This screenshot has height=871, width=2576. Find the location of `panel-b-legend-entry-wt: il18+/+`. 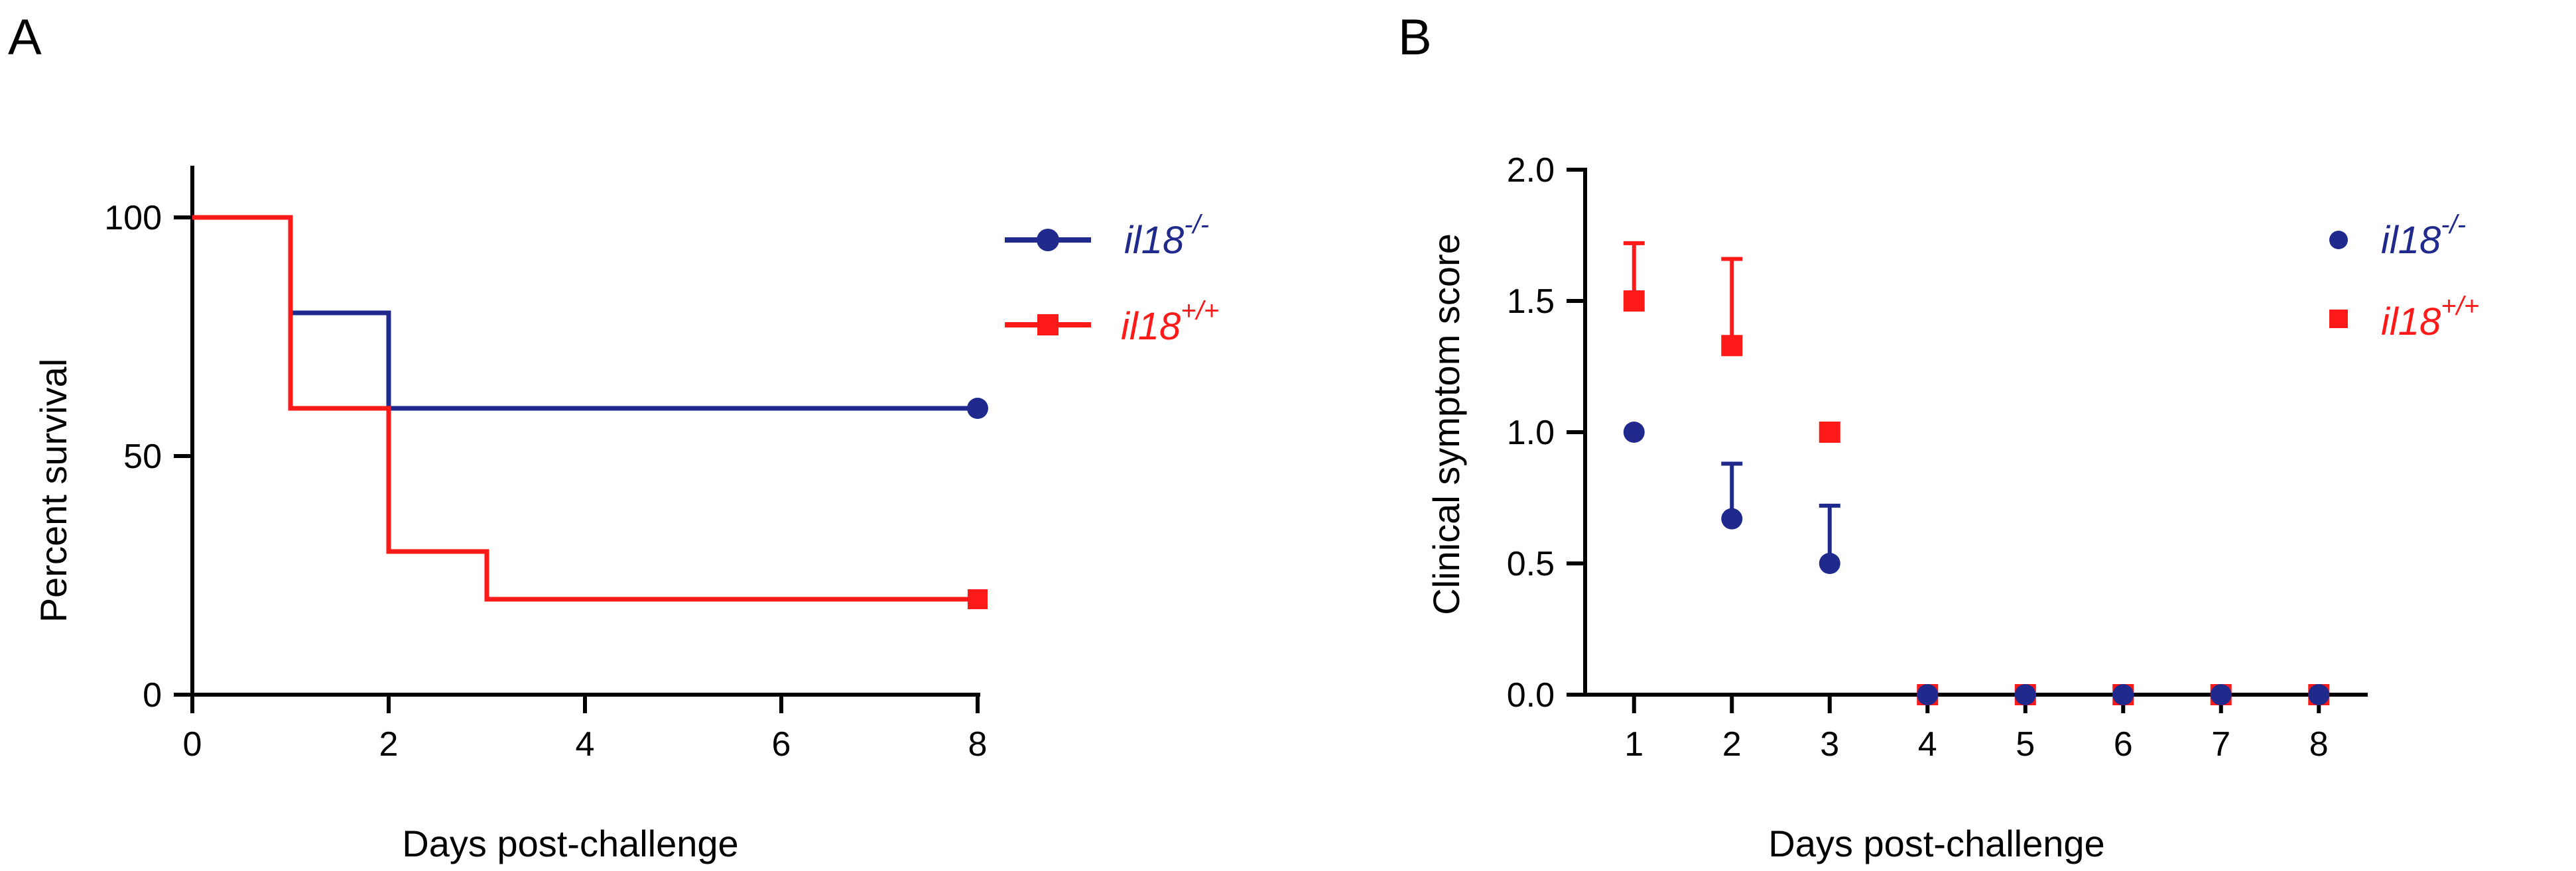

panel-b-legend-entry-wt: il18+/+ is located at coordinates (2430, 317).